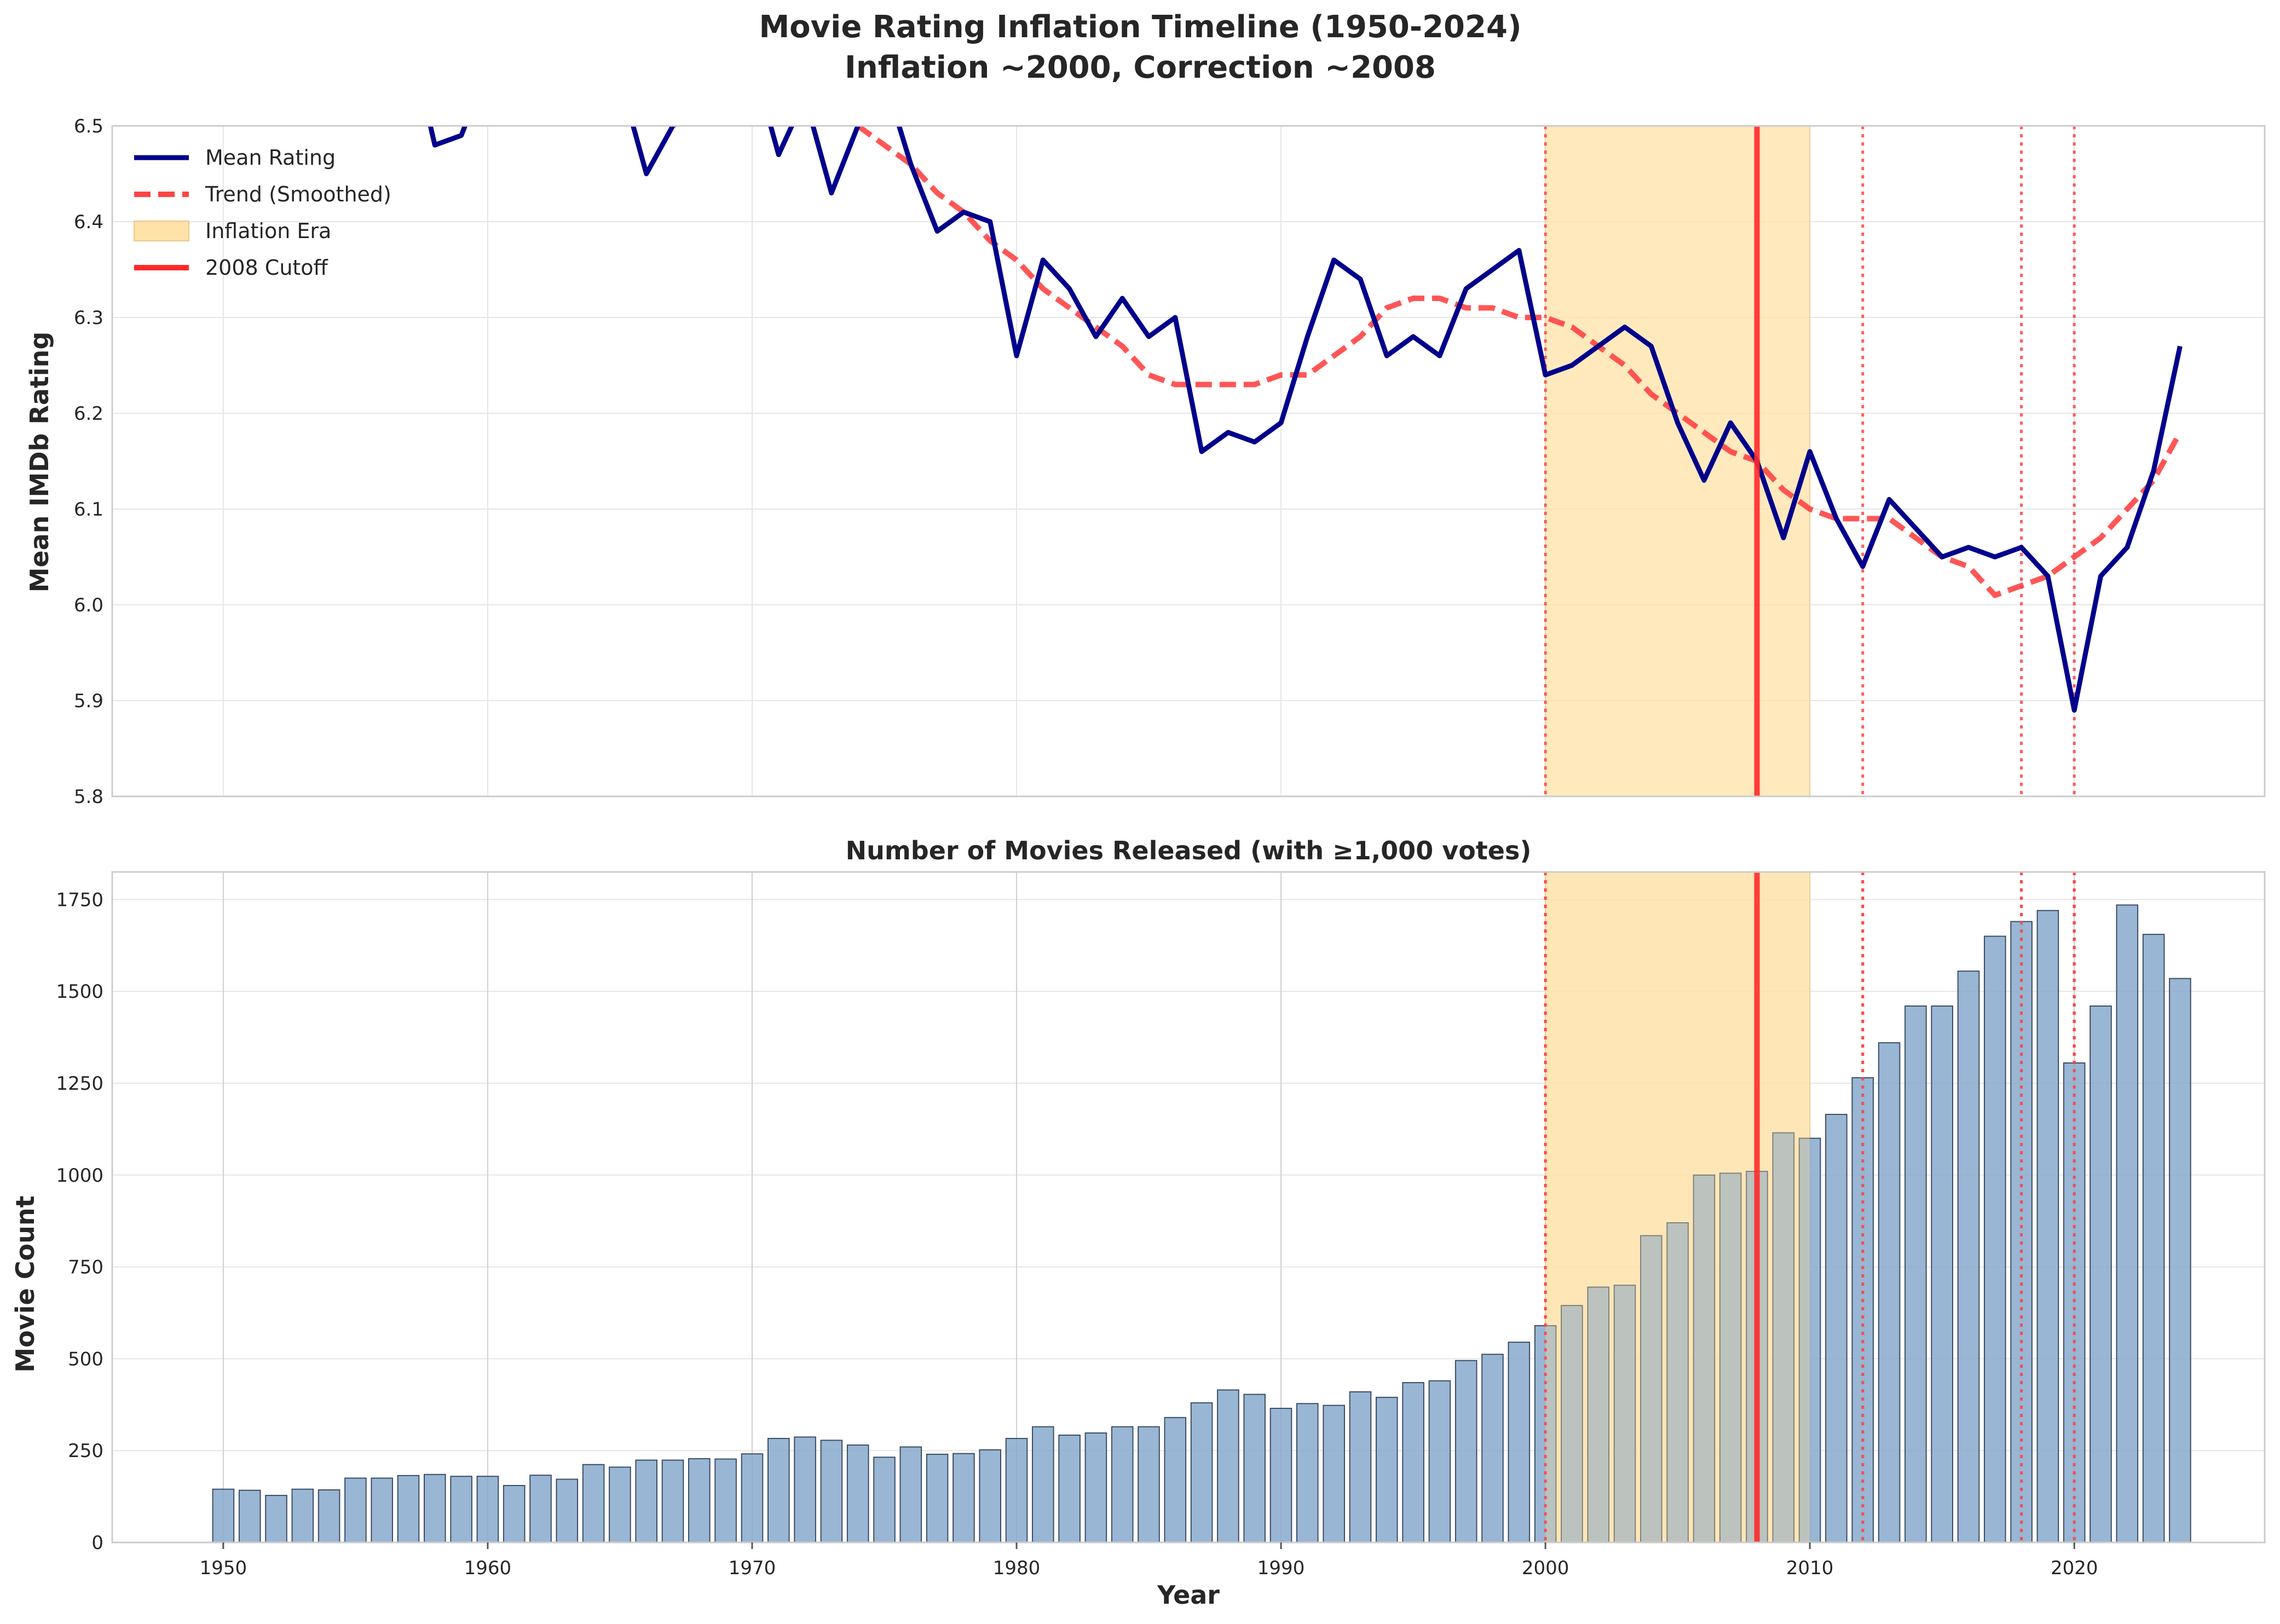 This screenshot has width=2280, height=1624. What do you see at coordinates (1678, 461) in the screenshot?
I see `rating-inflation-span` at bounding box center [1678, 461].